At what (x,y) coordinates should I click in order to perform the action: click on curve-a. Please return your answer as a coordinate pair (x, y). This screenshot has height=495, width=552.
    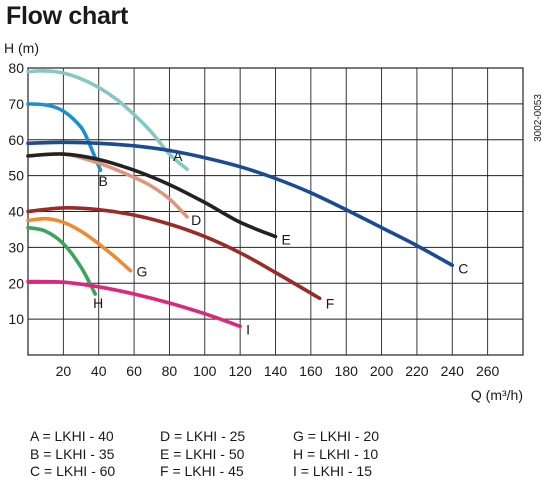
    Looking at the image, I should click on (107, 120).